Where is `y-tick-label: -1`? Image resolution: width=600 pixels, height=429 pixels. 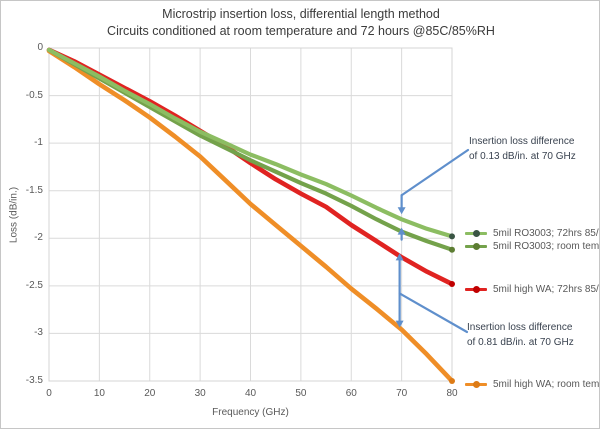 y-tick-label: -1 is located at coordinates (38, 143).